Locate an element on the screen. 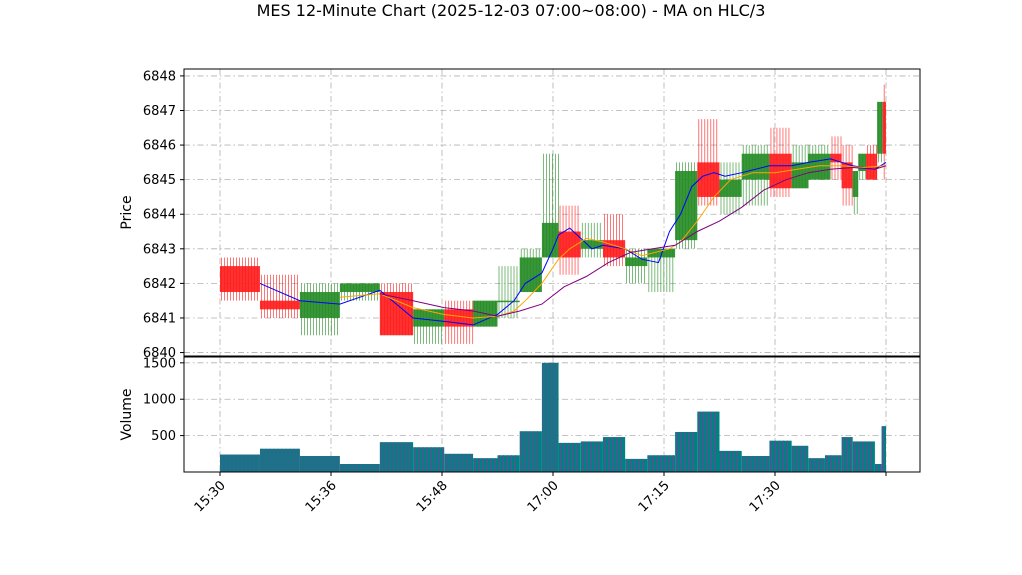 This screenshot has height=575, width=1022. price-tick-label: 6847 is located at coordinates (159, 111).